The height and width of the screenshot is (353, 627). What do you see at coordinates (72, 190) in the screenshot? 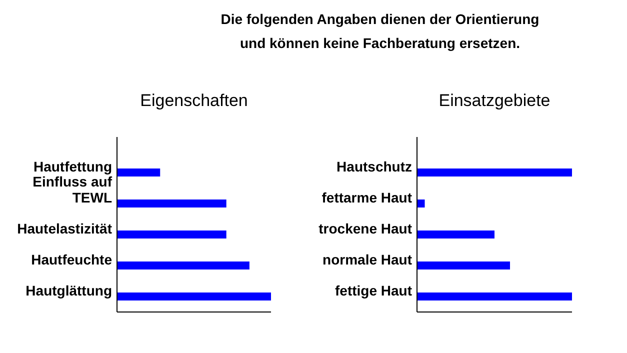
I see `y-tick-label: Einfluss auf TEWL` at bounding box center [72, 190].